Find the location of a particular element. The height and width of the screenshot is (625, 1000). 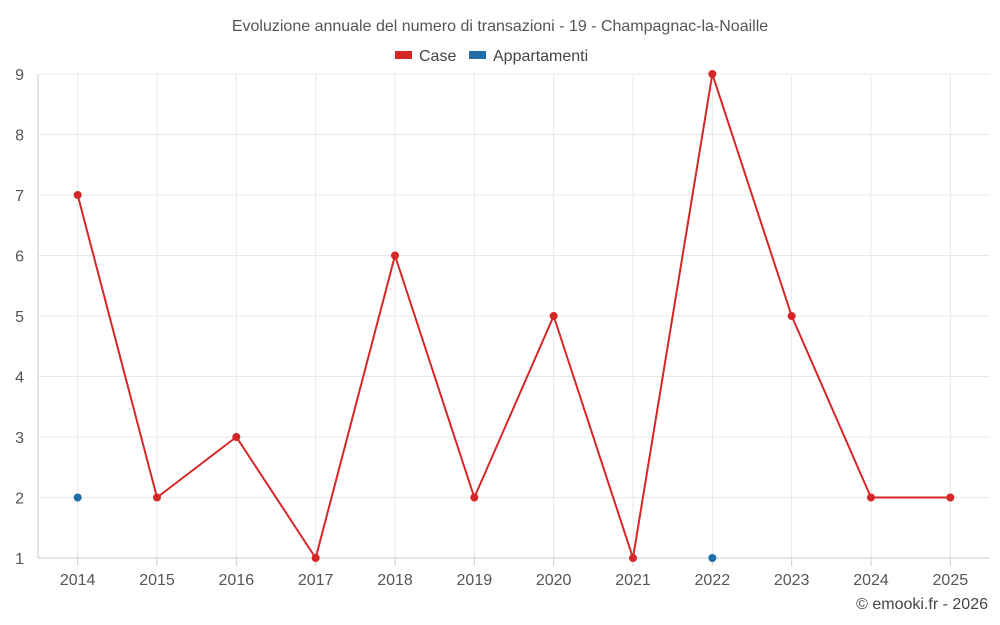

x-tick-label: 2015 is located at coordinates (157, 580).